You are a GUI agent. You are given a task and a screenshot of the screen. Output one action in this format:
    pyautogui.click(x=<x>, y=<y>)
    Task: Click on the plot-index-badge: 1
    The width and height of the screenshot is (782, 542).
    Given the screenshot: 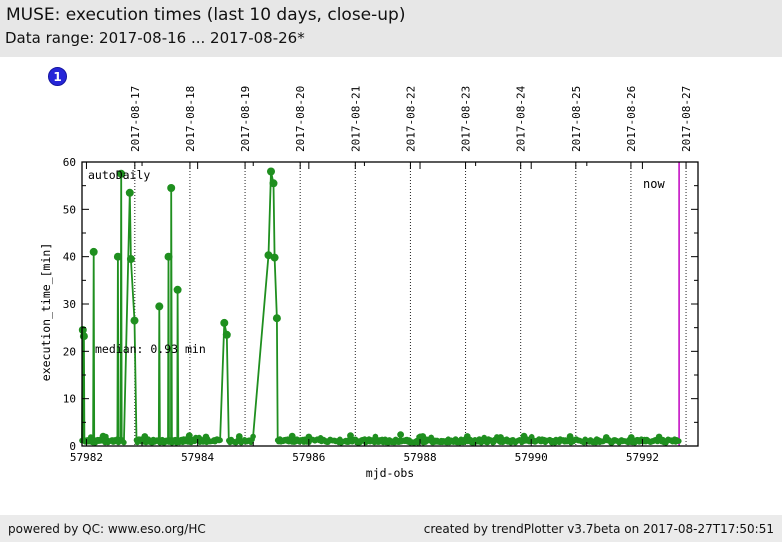 What is the action you would take?
    pyautogui.click(x=57, y=76)
    